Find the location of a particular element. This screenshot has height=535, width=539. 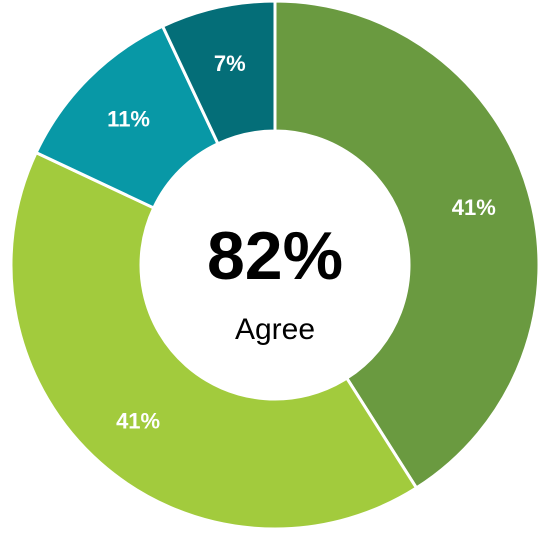

slice-label-3: 11% is located at coordinates (128, 119).